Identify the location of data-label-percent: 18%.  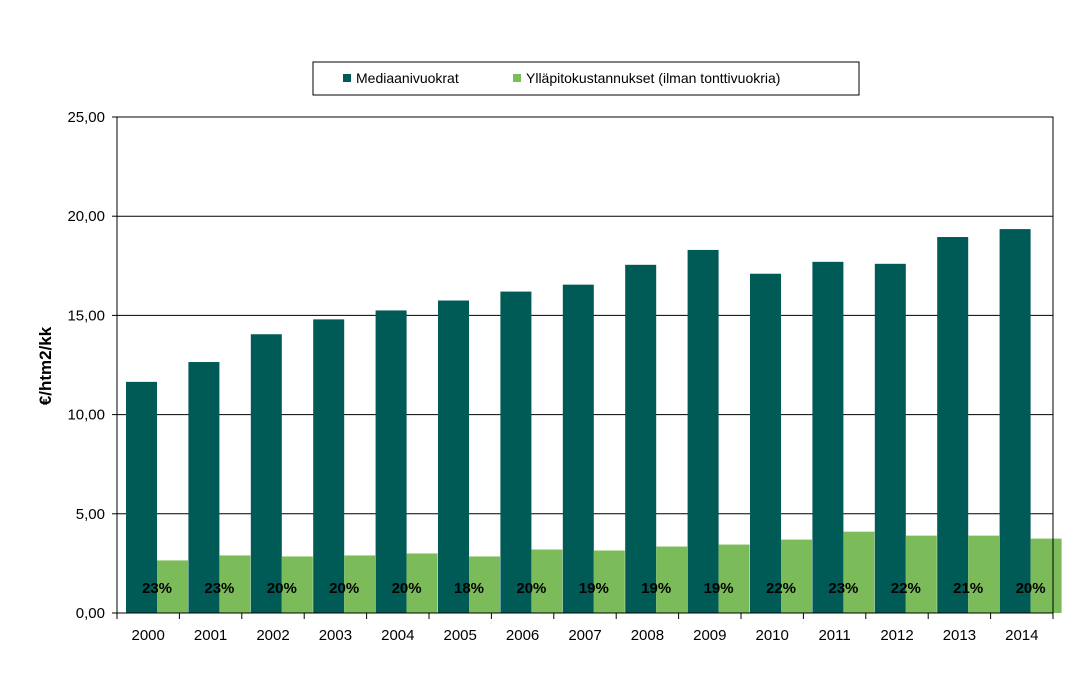
(469, 588).